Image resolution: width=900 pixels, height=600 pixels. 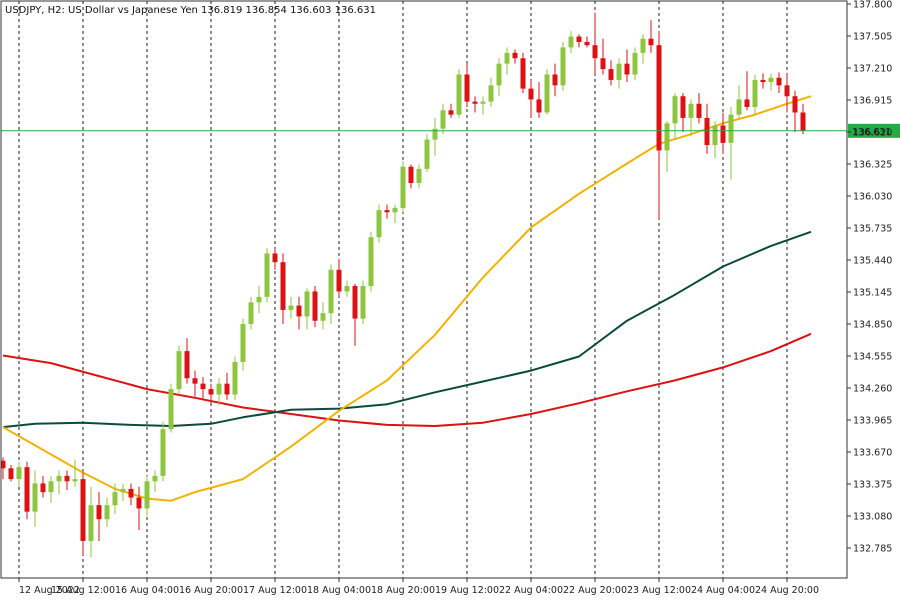 I want to click on x-tick-label: 24 Aug 20:00, so click(x=787, y=590).